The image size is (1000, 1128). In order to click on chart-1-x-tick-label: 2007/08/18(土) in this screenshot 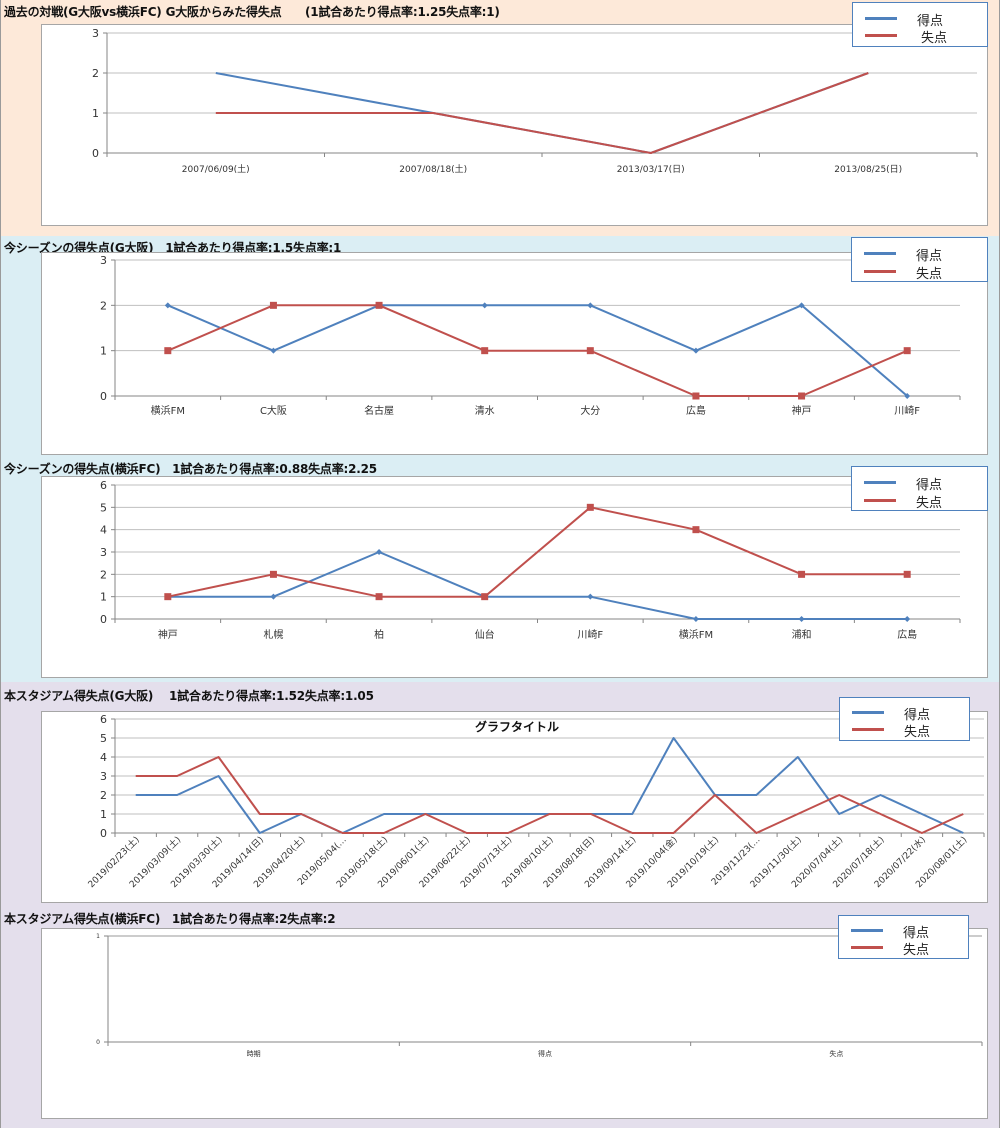, I will do `click(433, 169)`.